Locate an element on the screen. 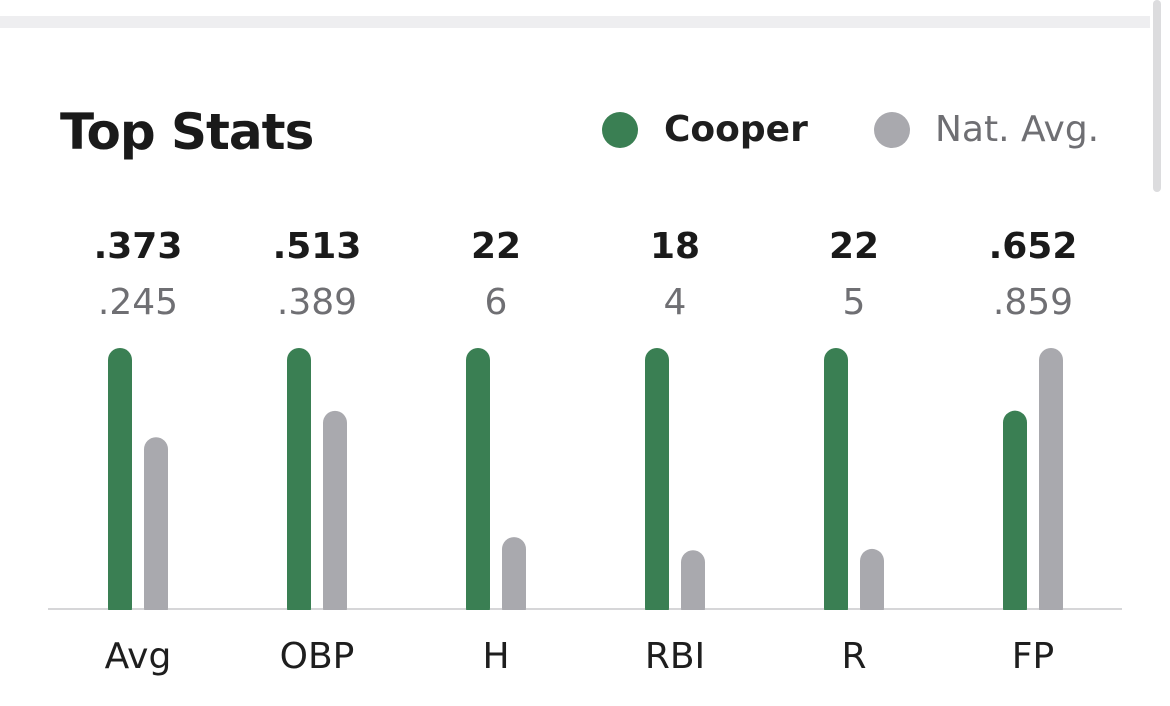 This screenshot has height=706, width=1170. bar-cooper-obp is located at coordinates (299, 484).